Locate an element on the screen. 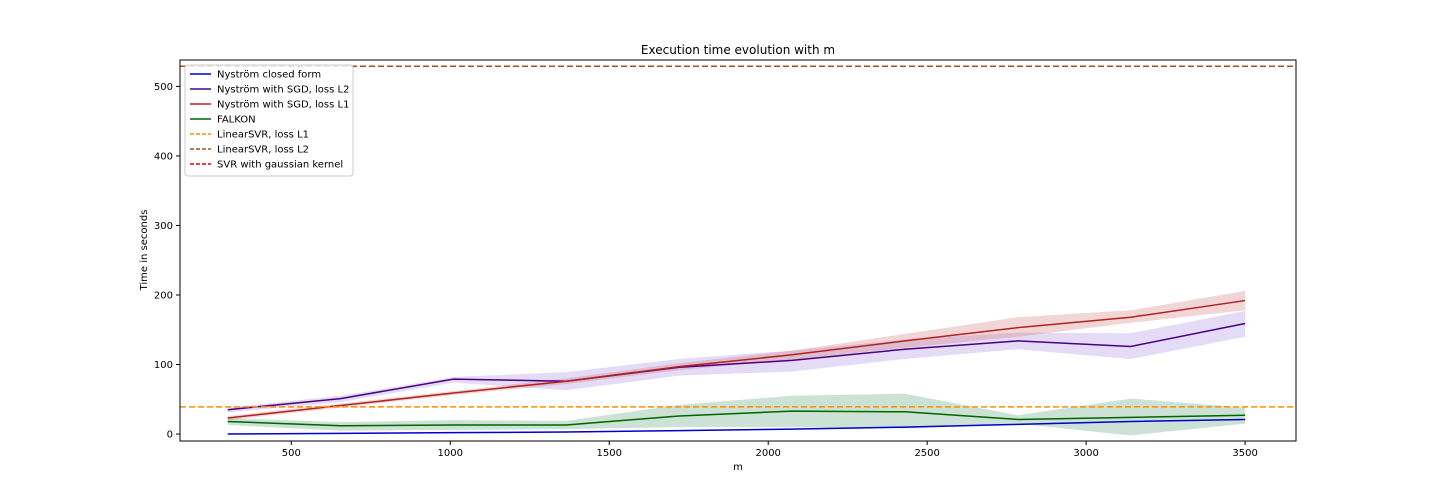 The width and height of the screenshot is (1440, 504). y-tick-label: 200 is located at coordinates (163, 295).